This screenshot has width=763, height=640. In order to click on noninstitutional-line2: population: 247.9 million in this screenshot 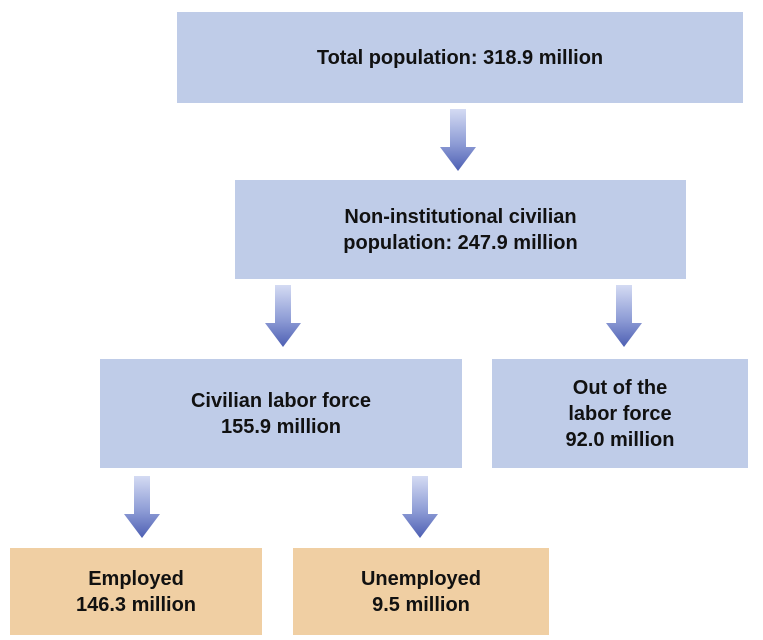, I will do `click(460, 242)`.